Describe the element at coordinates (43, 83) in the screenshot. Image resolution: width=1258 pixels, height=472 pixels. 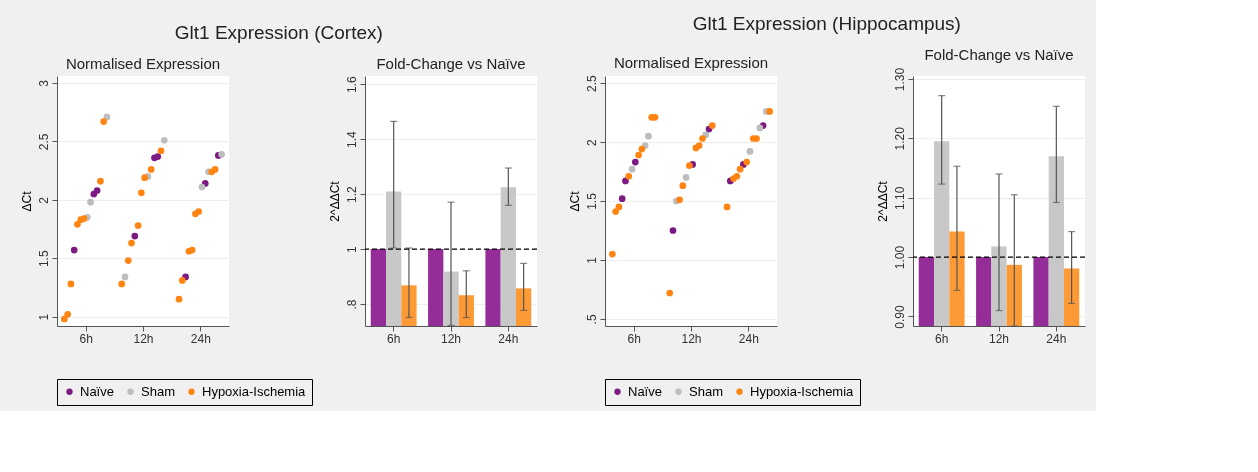
I see `y-tick-label: 3` at that location.